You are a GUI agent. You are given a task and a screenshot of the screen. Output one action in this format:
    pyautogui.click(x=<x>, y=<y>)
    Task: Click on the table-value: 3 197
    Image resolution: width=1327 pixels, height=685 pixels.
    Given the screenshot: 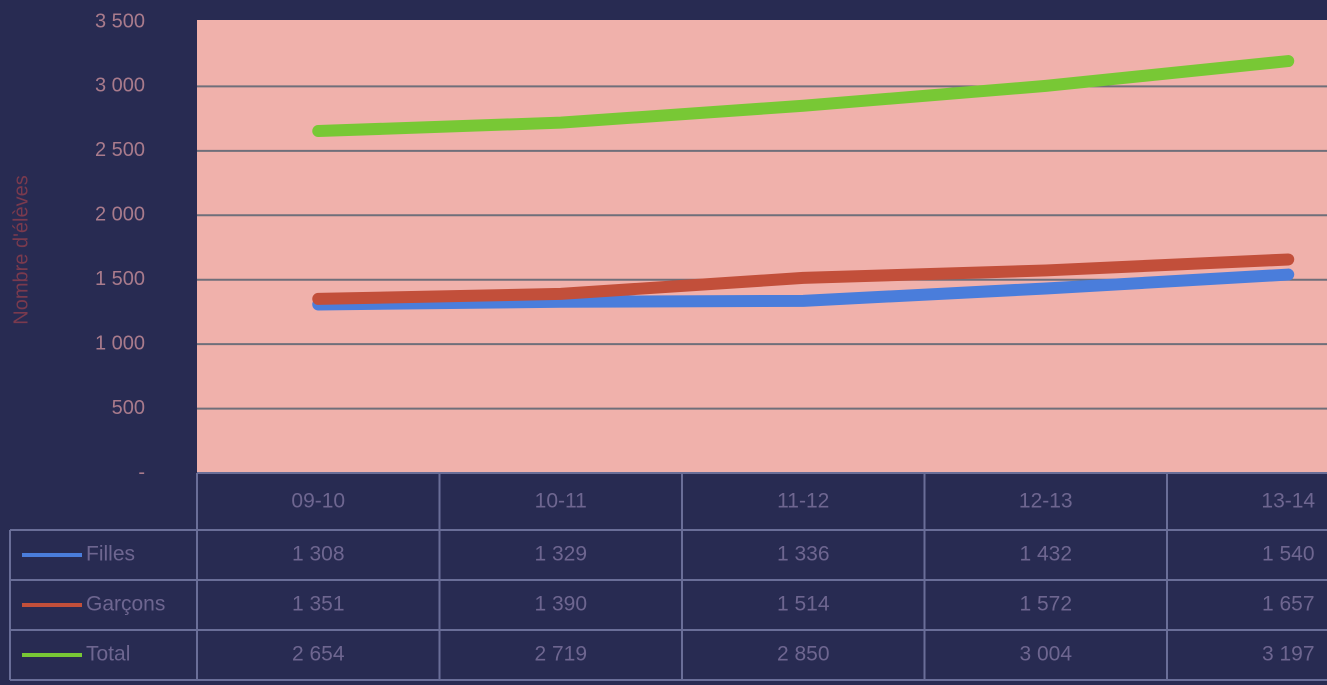 What is the action you would take?
    pyautogui.click(x=1288, y=654)
    